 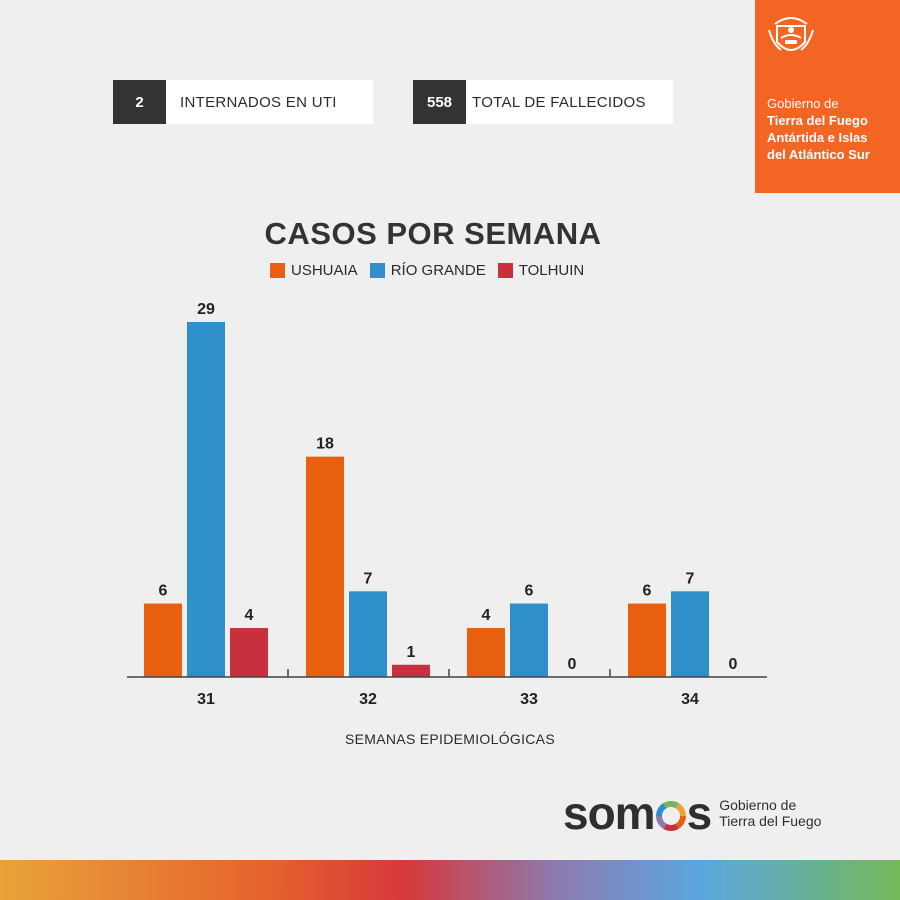 What do you see at coordinates (411, 652) in the screenshot?
I see `data-label: 1` at bounding box center [411, 652].